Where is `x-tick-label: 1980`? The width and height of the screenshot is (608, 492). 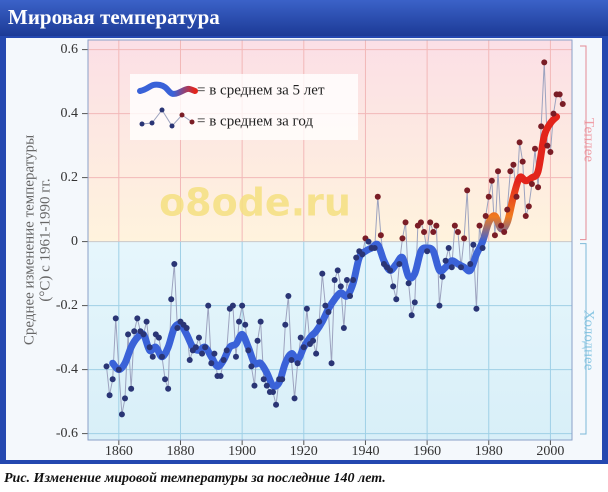 x-tick-label: 1980 is located at coordinates (489, 451).